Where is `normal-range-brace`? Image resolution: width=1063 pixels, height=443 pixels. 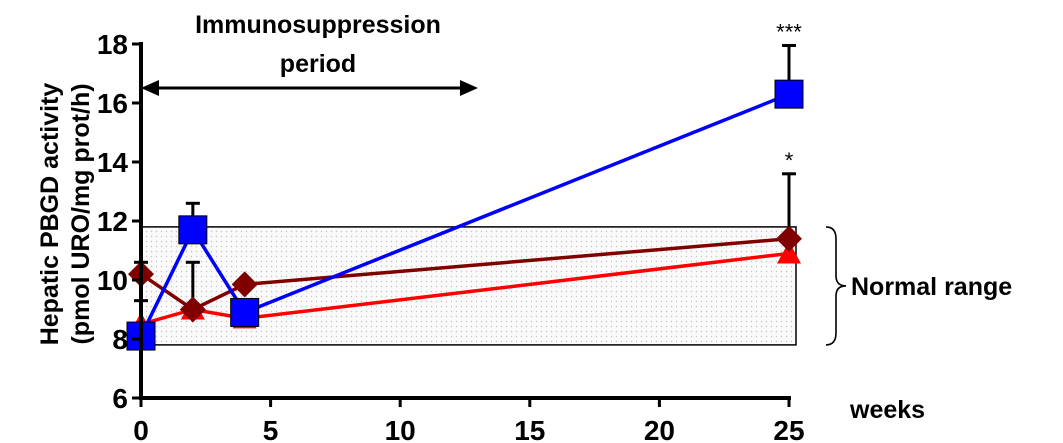
normal-range-brace is located at coordinates (836, 286).